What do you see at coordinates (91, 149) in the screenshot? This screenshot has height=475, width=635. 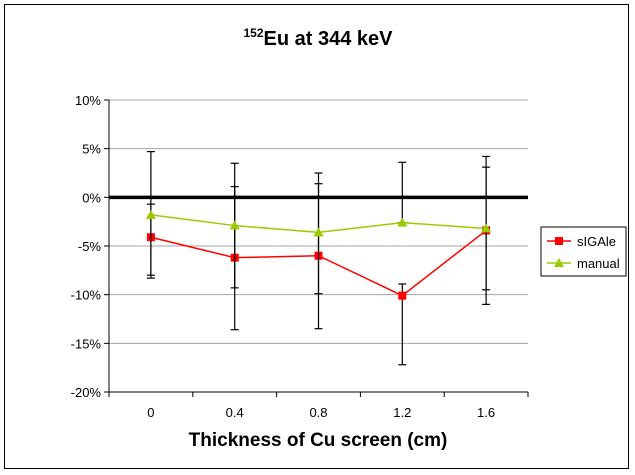 I see `y-tick-label: 5%` at bounding box center [91, 149].